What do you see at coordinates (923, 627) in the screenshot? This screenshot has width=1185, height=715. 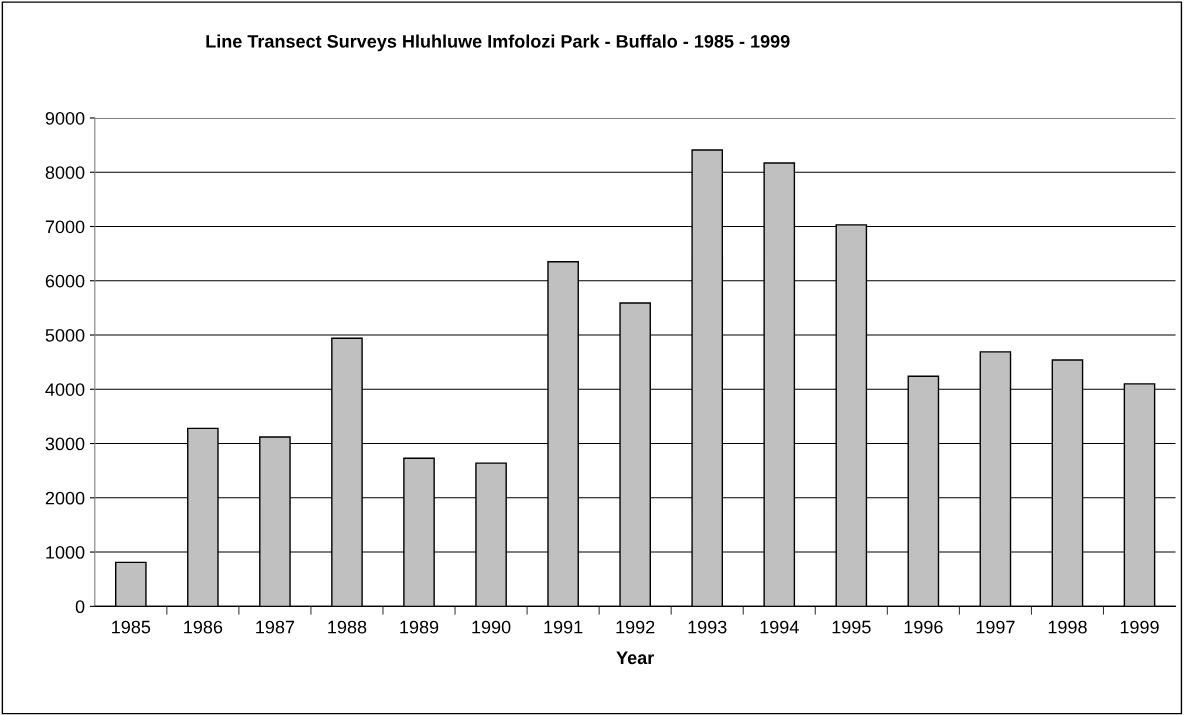 I see `x-tick-label: 1996` at bounding box center [923, 627].